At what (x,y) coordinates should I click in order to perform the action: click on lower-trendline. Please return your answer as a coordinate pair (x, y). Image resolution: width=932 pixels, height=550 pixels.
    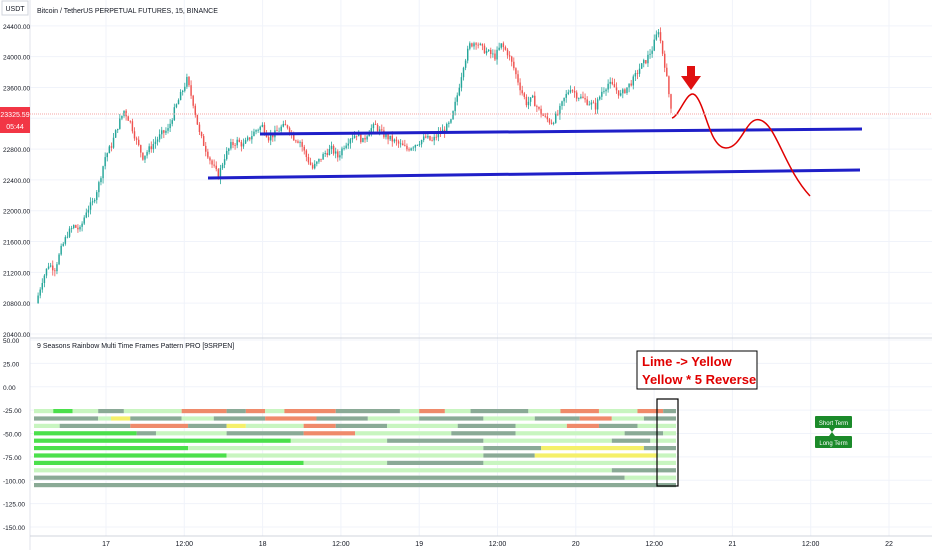
    Looking at the image, I should click on (534, 174).